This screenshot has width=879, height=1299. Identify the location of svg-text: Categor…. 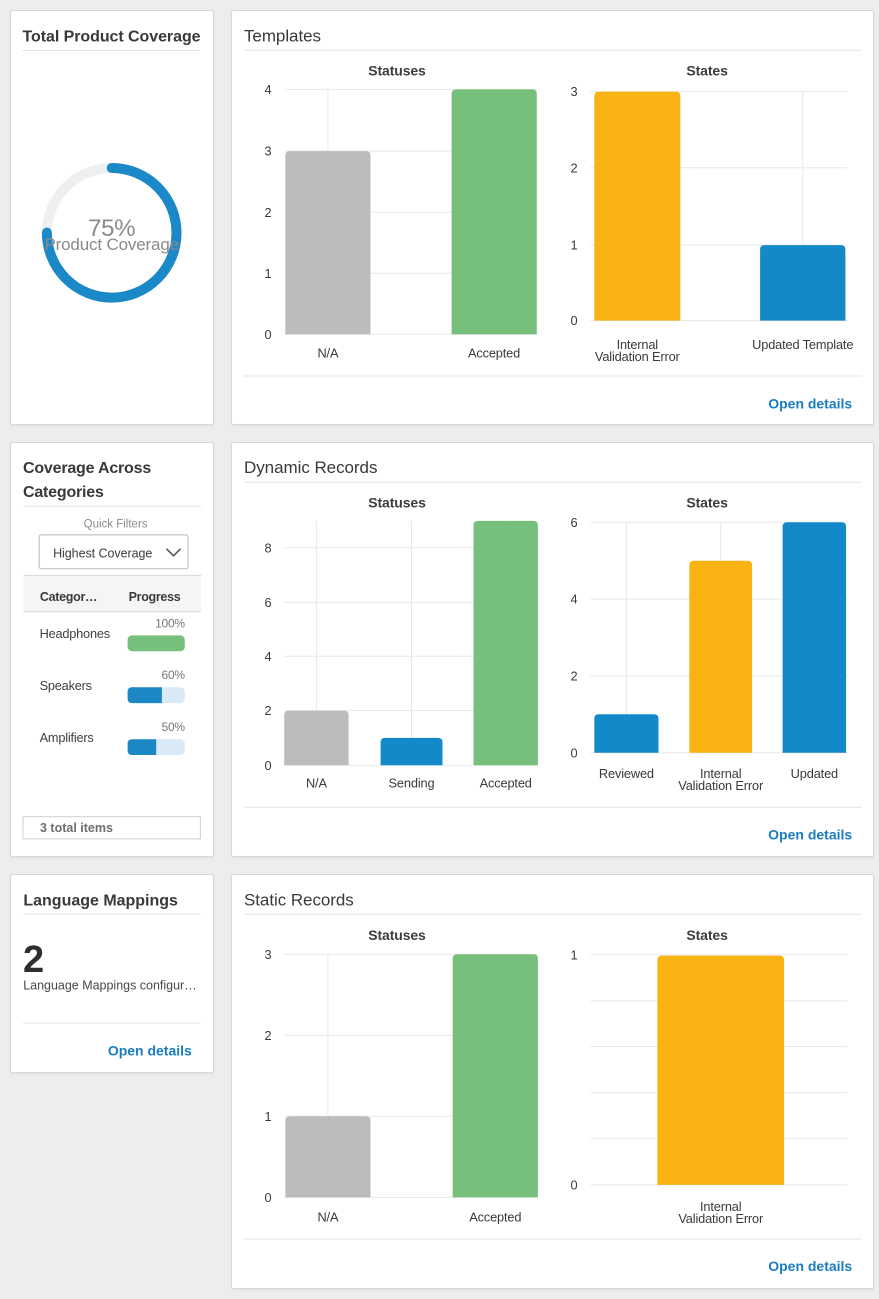
(68, 597).